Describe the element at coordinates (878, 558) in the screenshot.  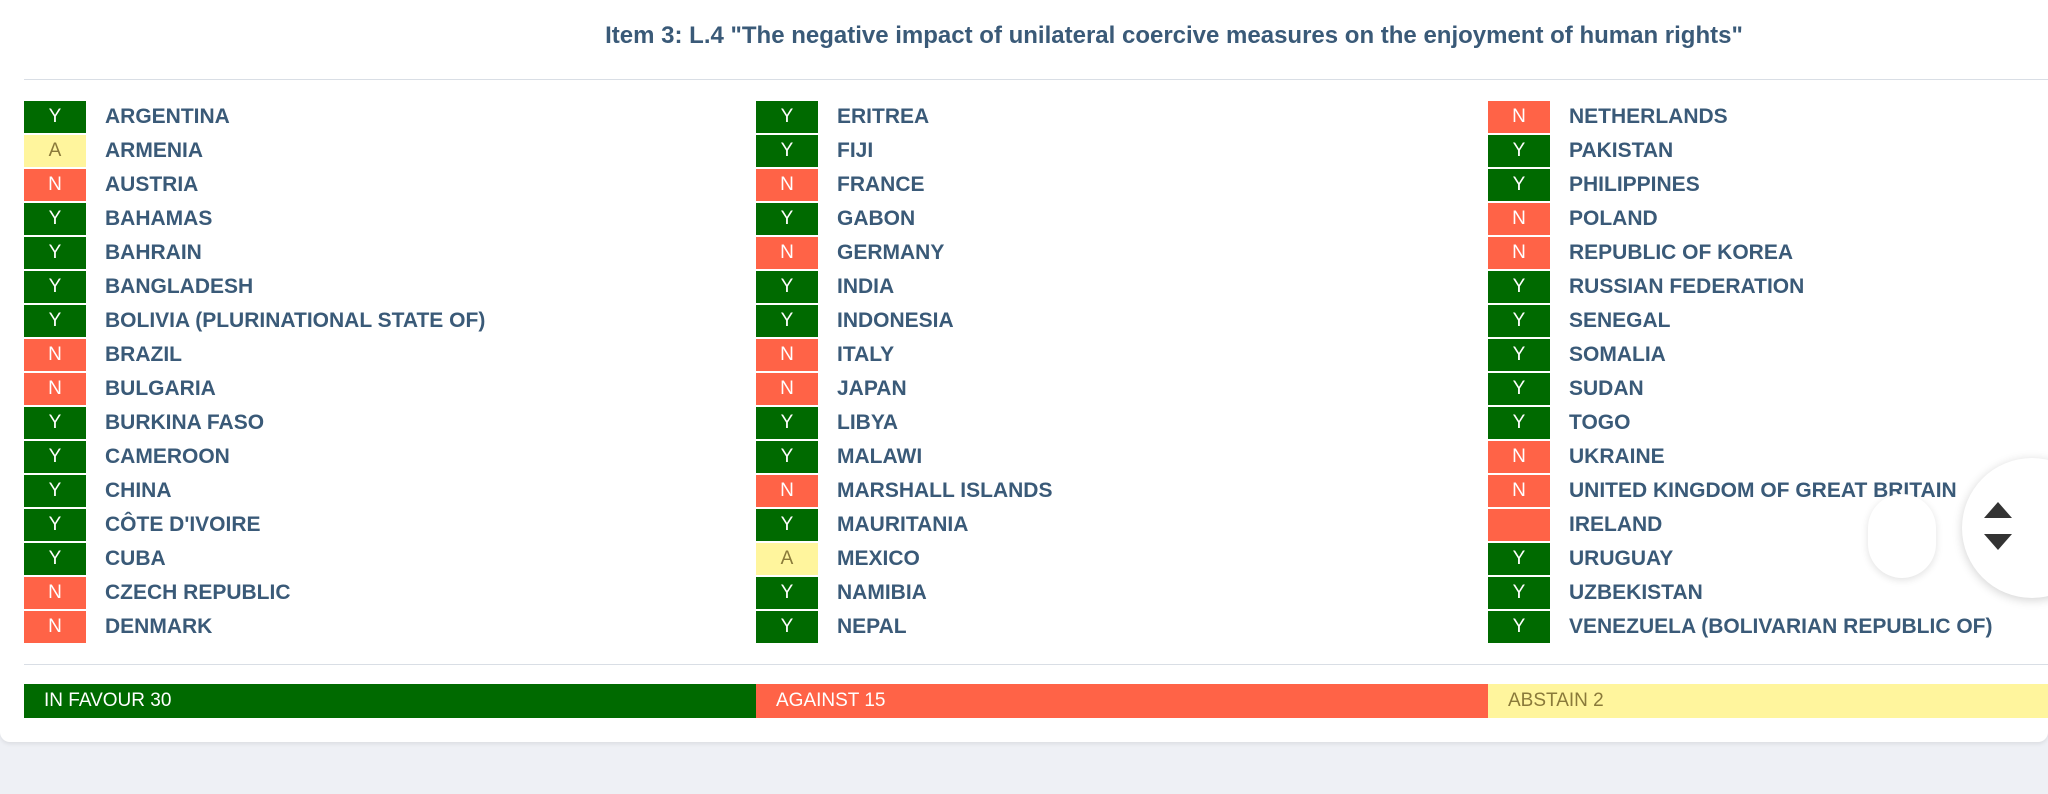
I see `country-name: MEXICO` at that location.